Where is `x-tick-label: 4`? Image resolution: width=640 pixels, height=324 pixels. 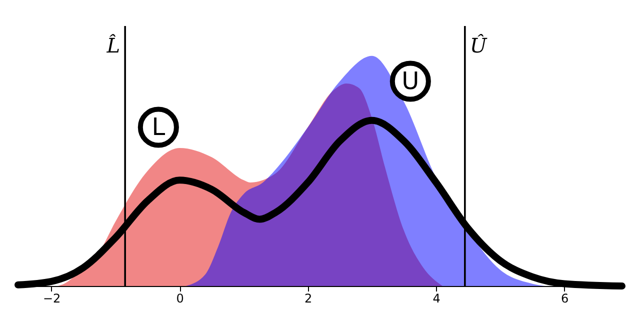 x-tick-label: 4 is located at coordinates (436, 299).